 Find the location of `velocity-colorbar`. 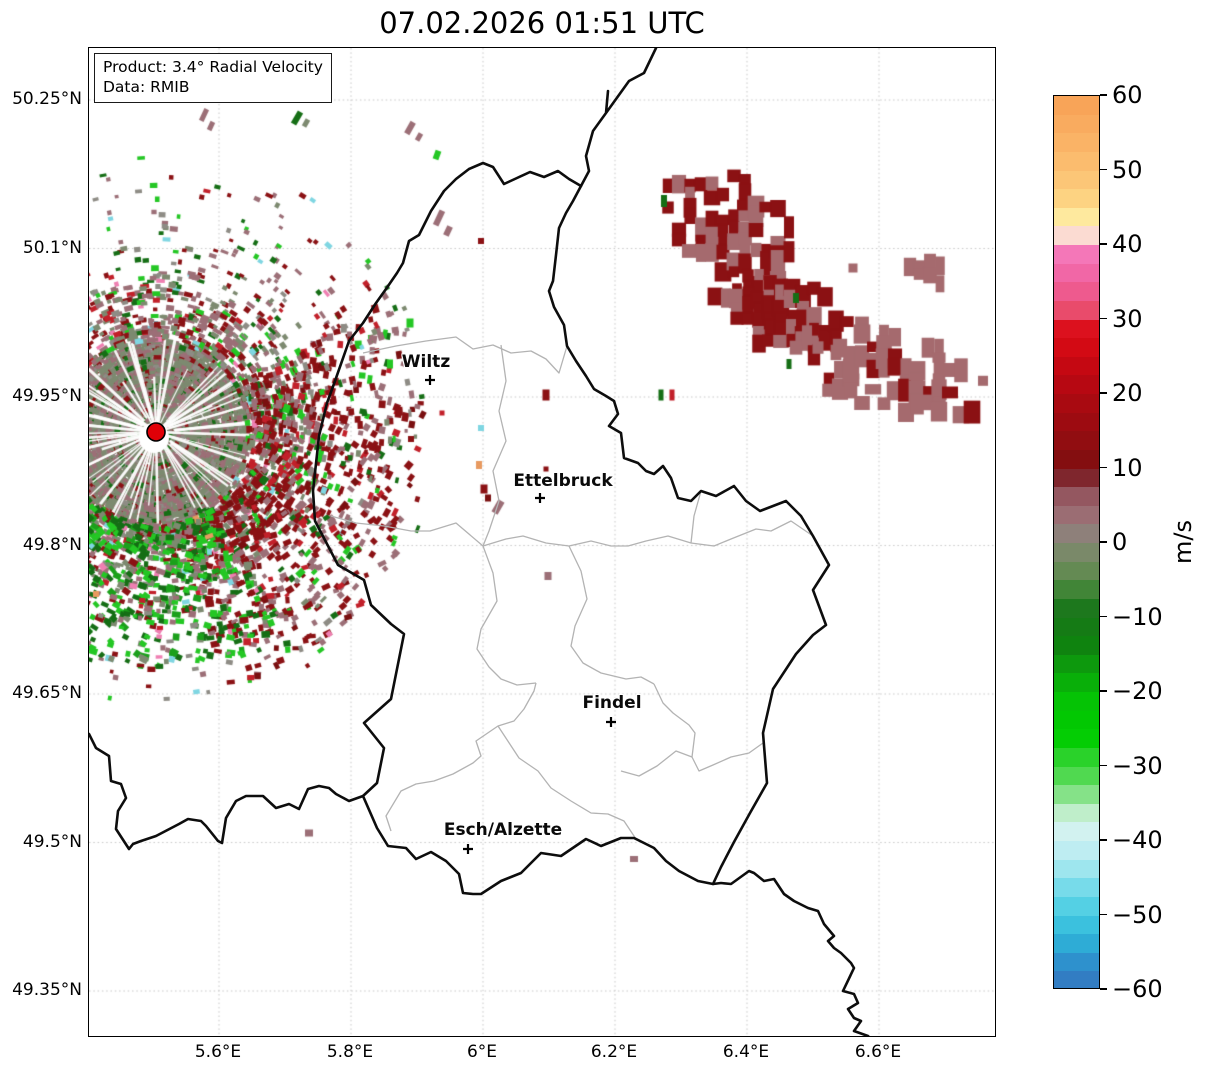

velocity-colorbar is located at coordinates (1076, 542).